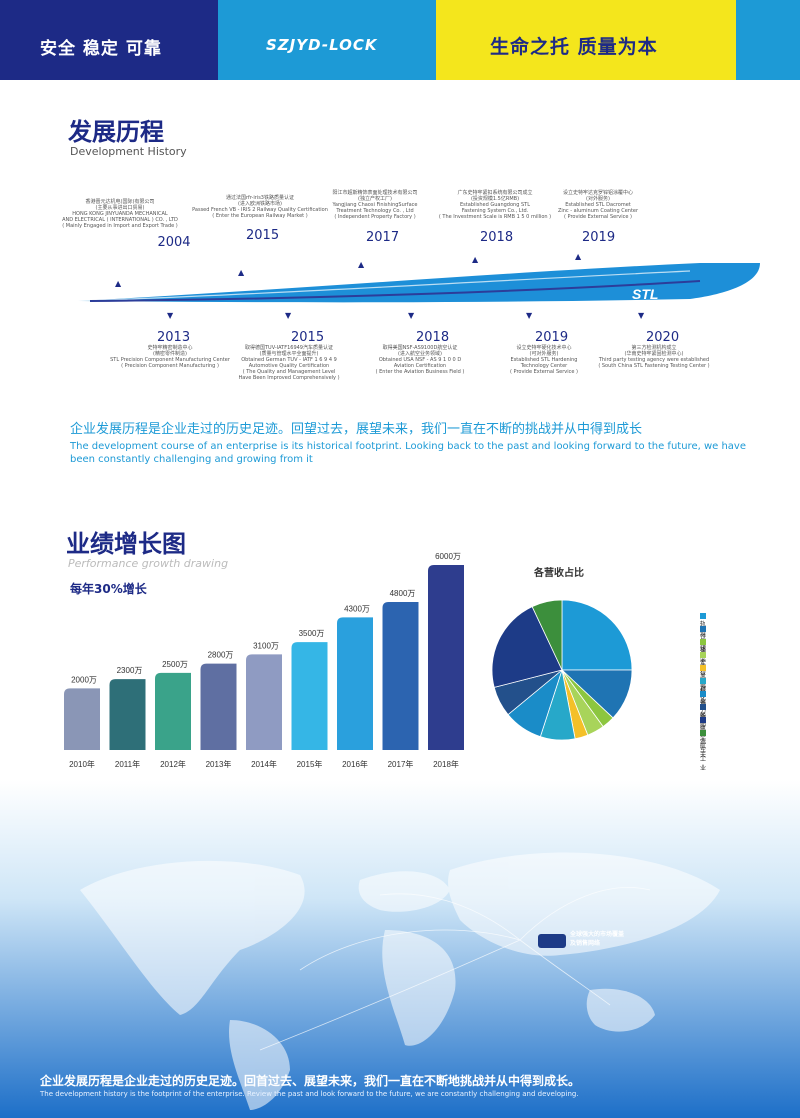 Image resolution: width=800 pixels, height=1118 pixels. I want to click on header-bar: 安全 稳定 可靠 SZJYD-LOCK 生命之托 质量为本, so click(400, 40).